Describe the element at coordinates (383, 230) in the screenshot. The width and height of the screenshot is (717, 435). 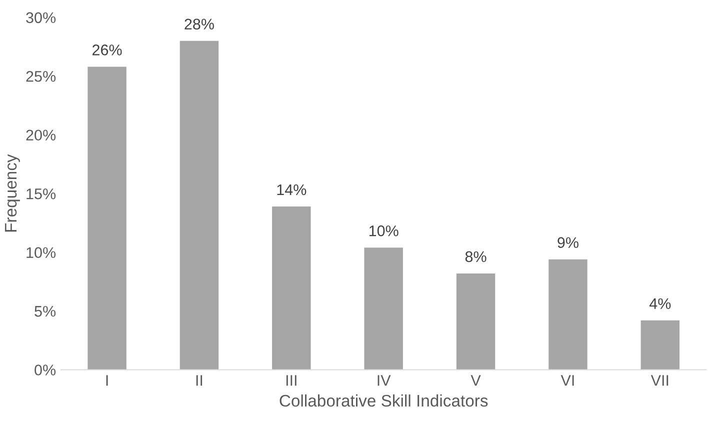
I see `data-label: 10%` at that location.